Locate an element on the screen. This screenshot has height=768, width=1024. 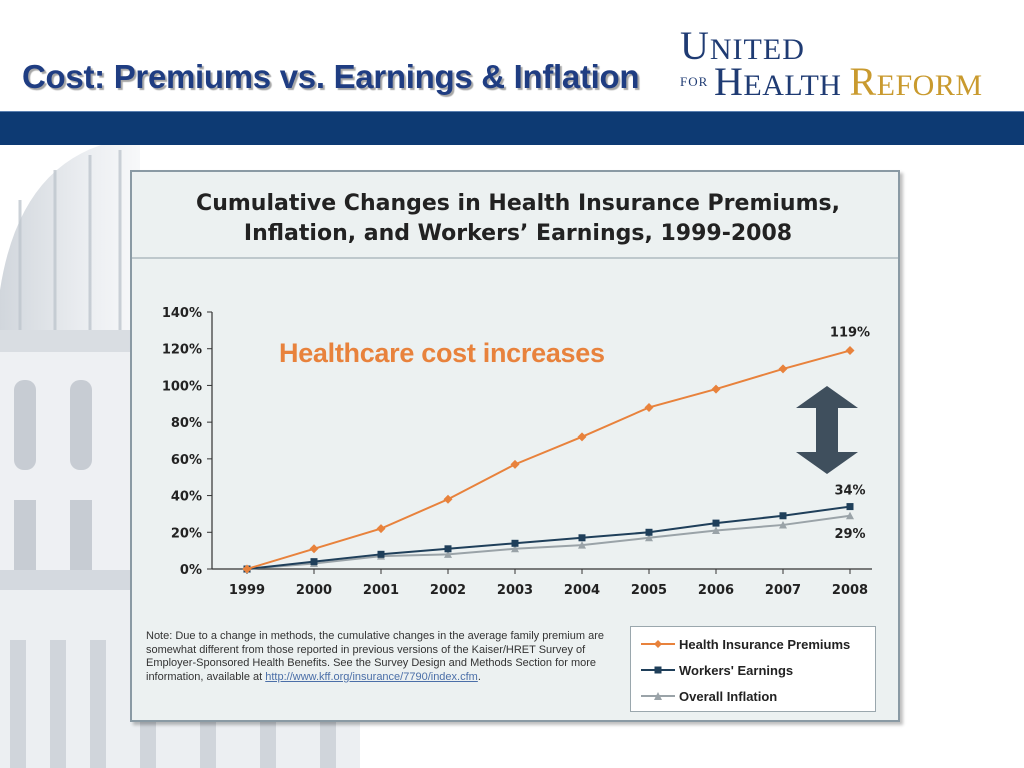
y-tick-label: 0% is located at coordinates (191, 570).